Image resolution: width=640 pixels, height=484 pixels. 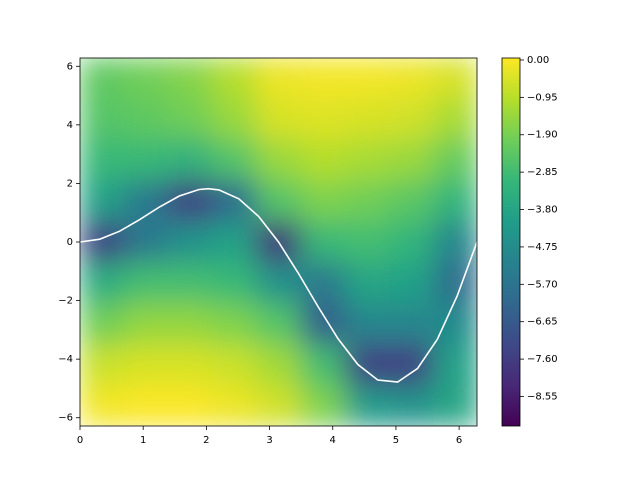 What do you see at coordinates (70, 66) in the screenshot?
I see `y-tick-label: 6` at bounding box center [70, 66].